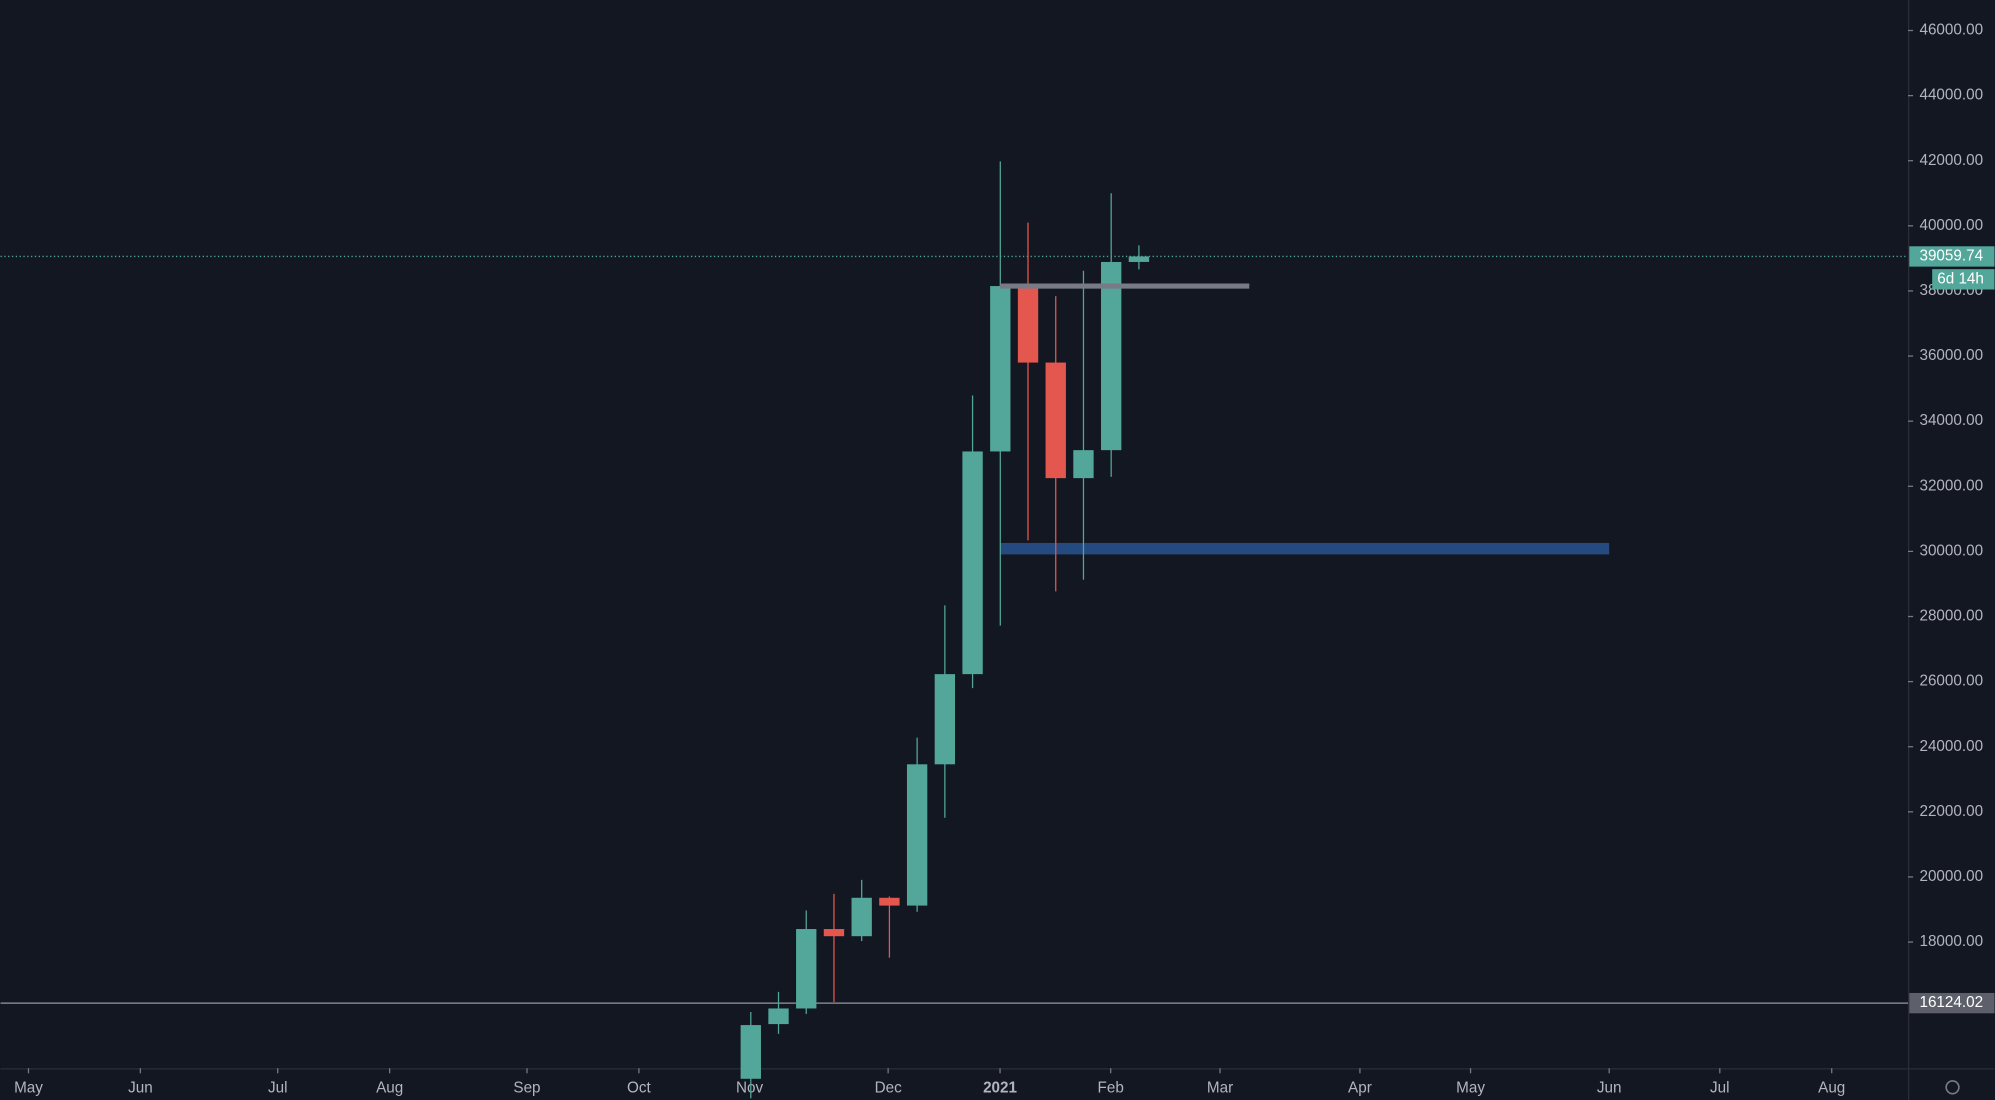 This screenshot has height=1100, width=1995. I want to click on y-tick-label: 36000.00, so click(1951, 355).